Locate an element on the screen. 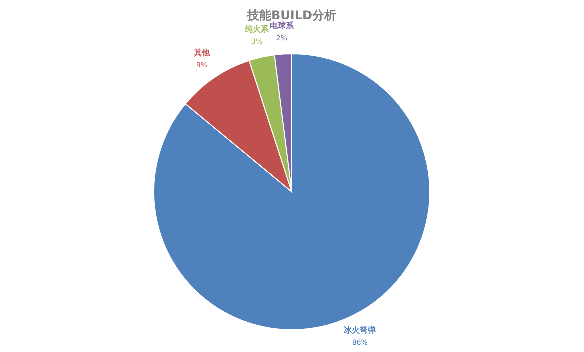 This screenshot has width=584, height=352. slice-label: 冰火弩弹 is located at coordinates (360, 330).